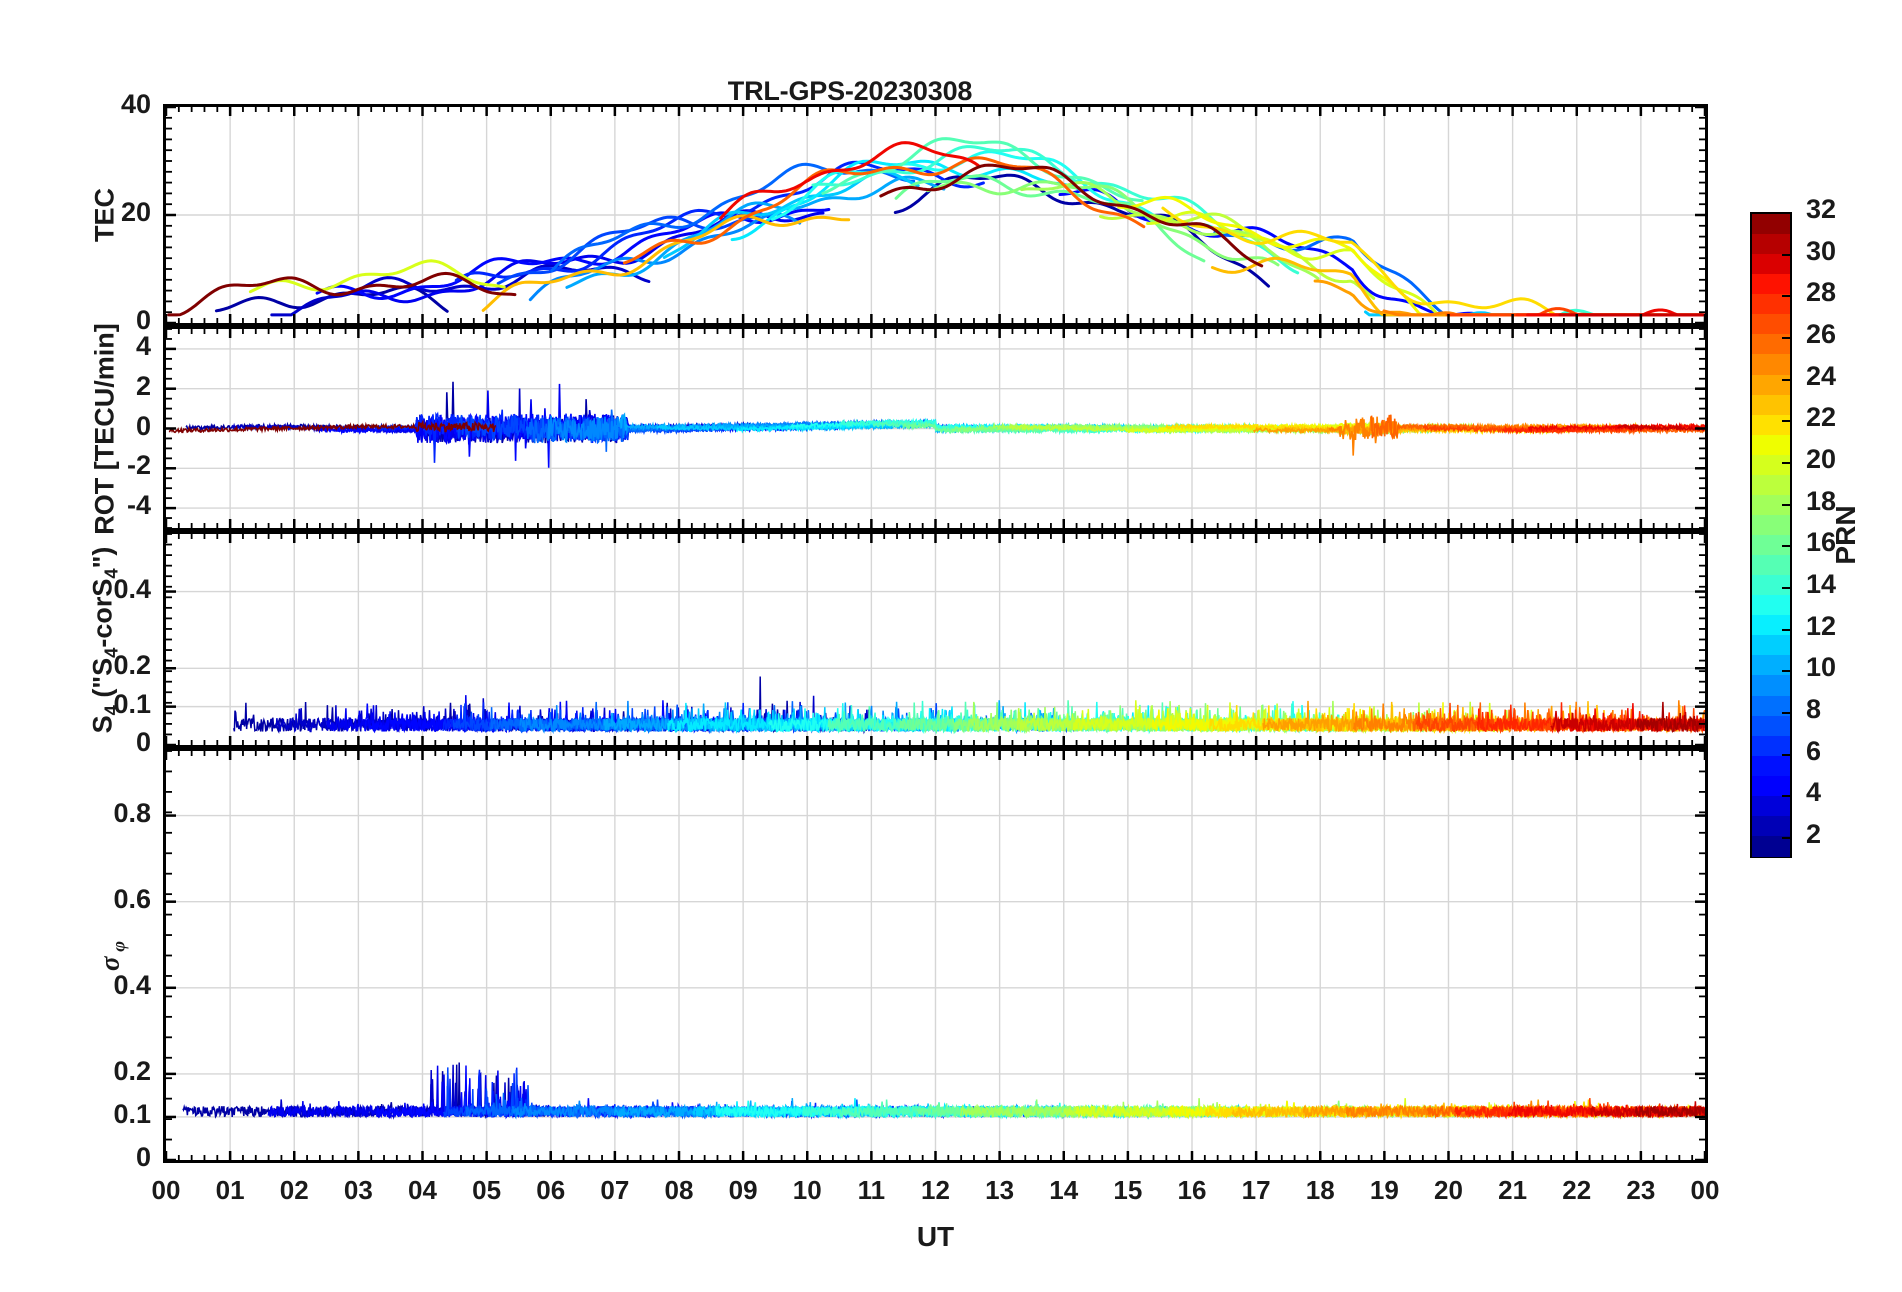  I want to click on ytick-sigma_phi-0p2: 0.2, so click(132, 1070).